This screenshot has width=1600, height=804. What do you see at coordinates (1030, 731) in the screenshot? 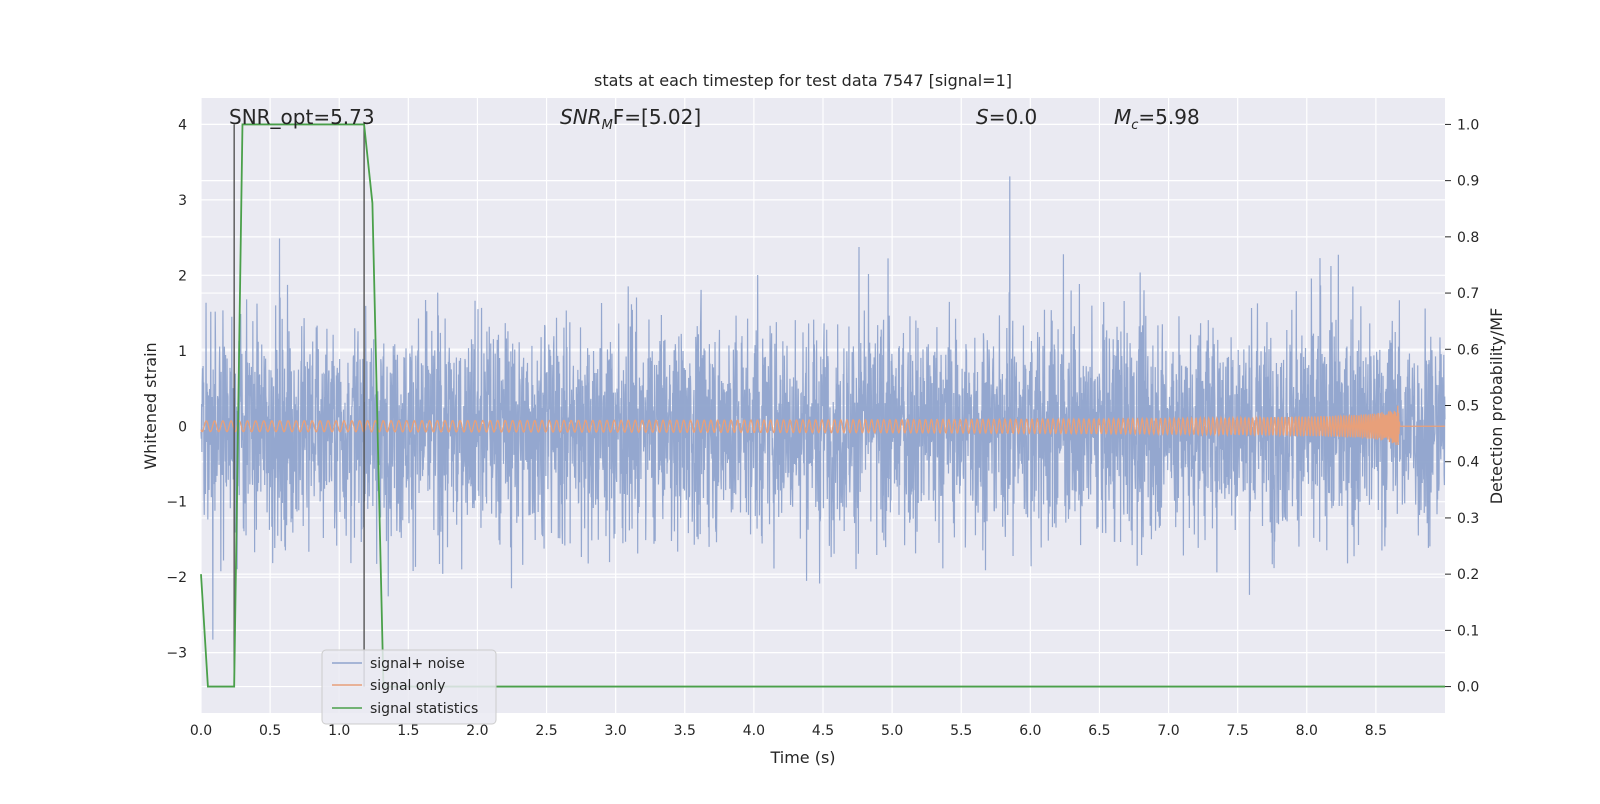
I see `x-tick-12: 6.0` at bounding box center [1030, 731].